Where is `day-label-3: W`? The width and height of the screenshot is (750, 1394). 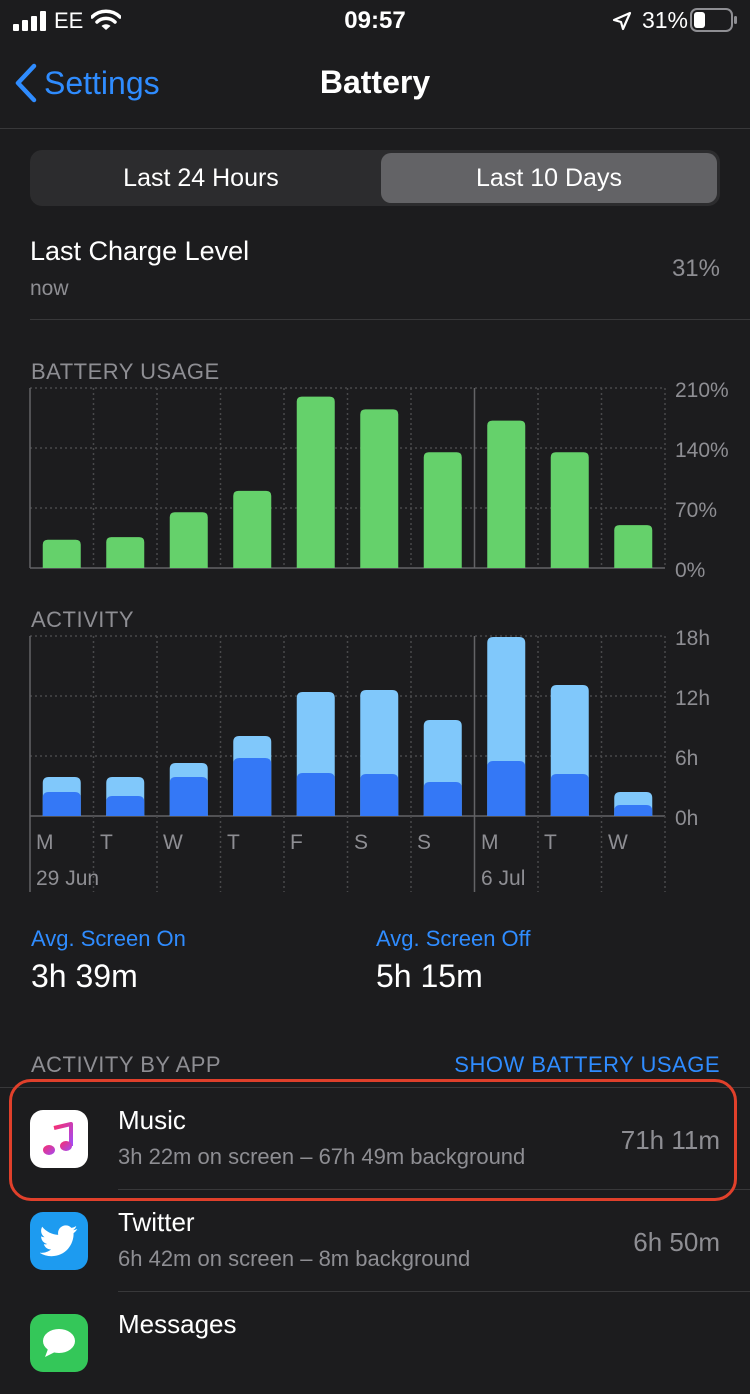
day-label-3: W is located at coordinates (173, 842).